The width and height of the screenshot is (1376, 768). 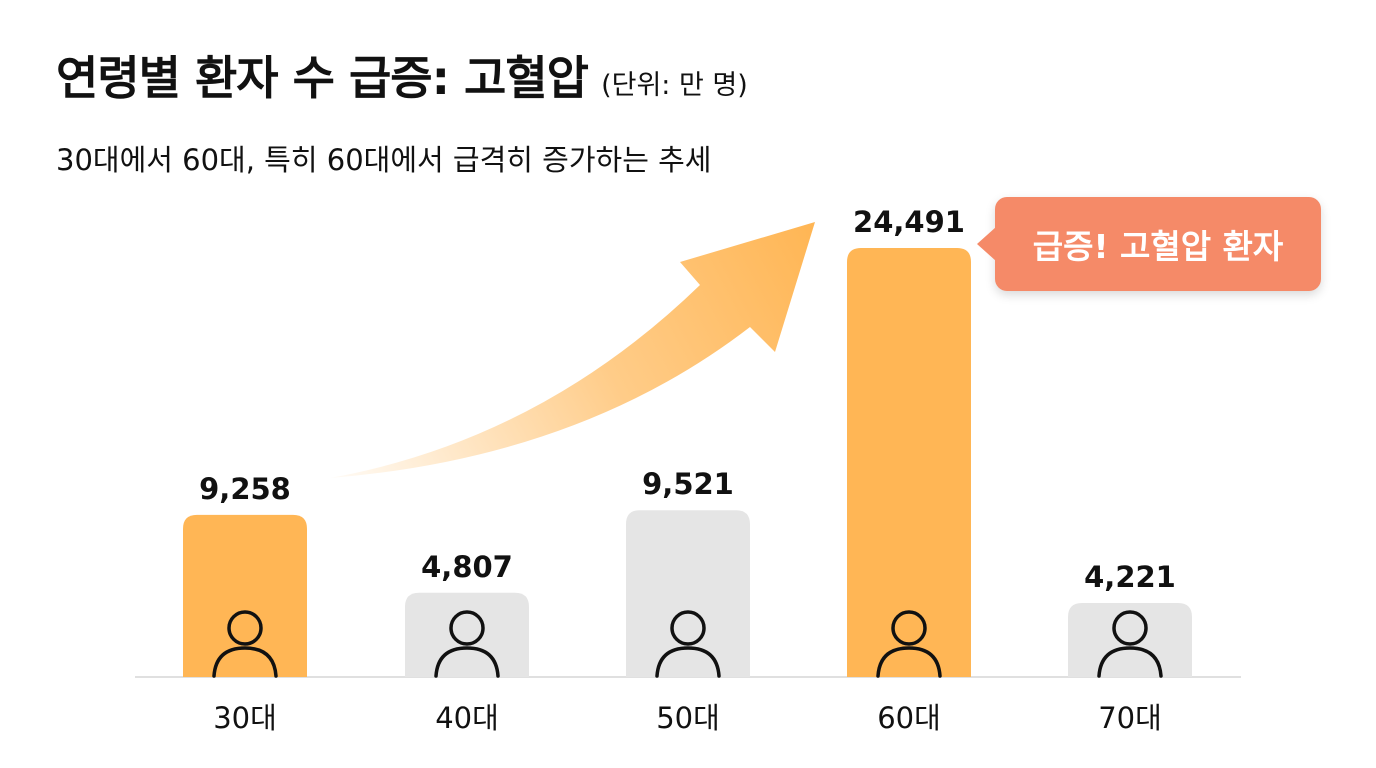 I want to click on category-label: 40대, so click(x=467, y=718).